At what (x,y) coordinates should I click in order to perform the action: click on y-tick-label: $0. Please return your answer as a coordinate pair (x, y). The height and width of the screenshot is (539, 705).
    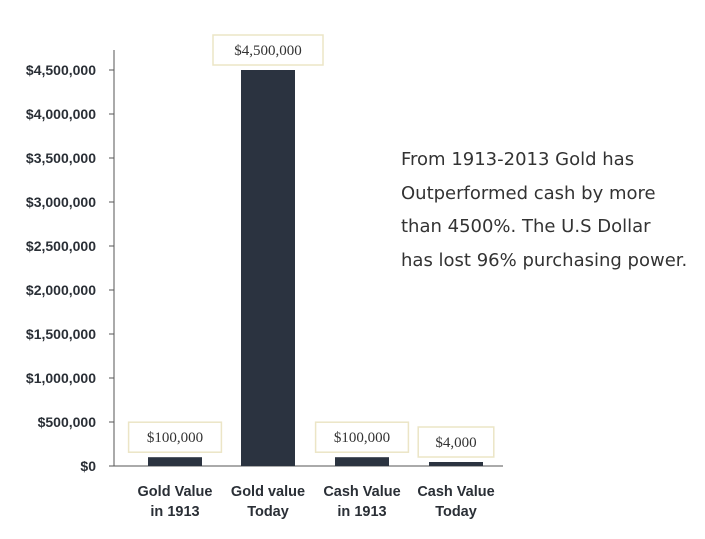
    Looking at the image, I should click on (88, 466).